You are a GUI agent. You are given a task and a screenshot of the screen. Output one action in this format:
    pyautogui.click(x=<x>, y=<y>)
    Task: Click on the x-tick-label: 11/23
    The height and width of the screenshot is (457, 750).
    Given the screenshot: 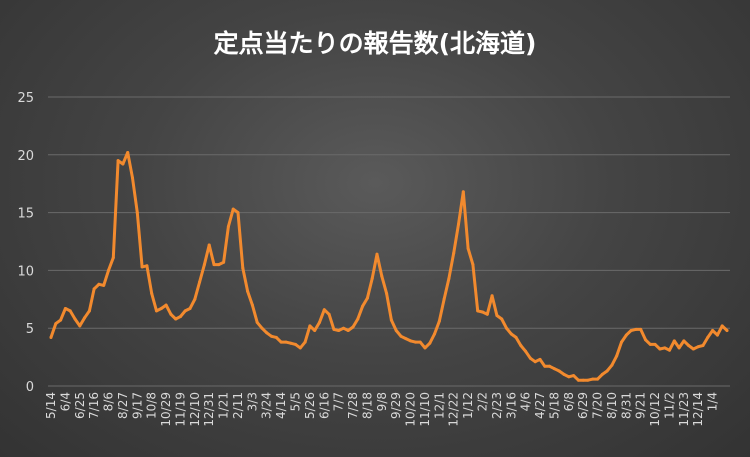 What is the action you would take?
    pyautogui.click(x=684, y=409)
    